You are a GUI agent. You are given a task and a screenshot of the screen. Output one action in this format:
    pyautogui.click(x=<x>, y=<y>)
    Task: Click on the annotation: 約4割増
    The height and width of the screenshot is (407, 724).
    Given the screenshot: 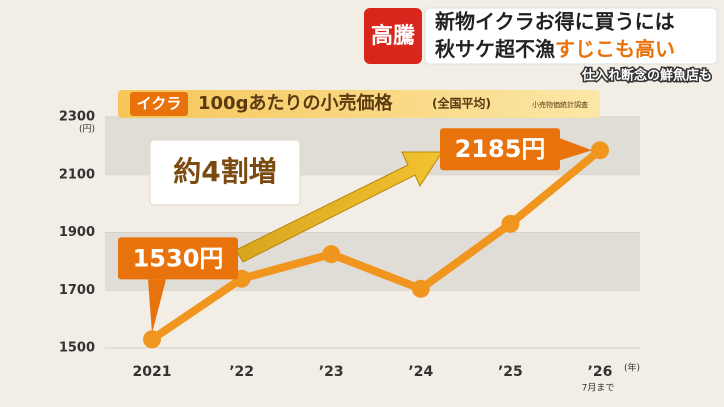 What is the action you would take?
    pyautogui.click(x=224, y=171)
    